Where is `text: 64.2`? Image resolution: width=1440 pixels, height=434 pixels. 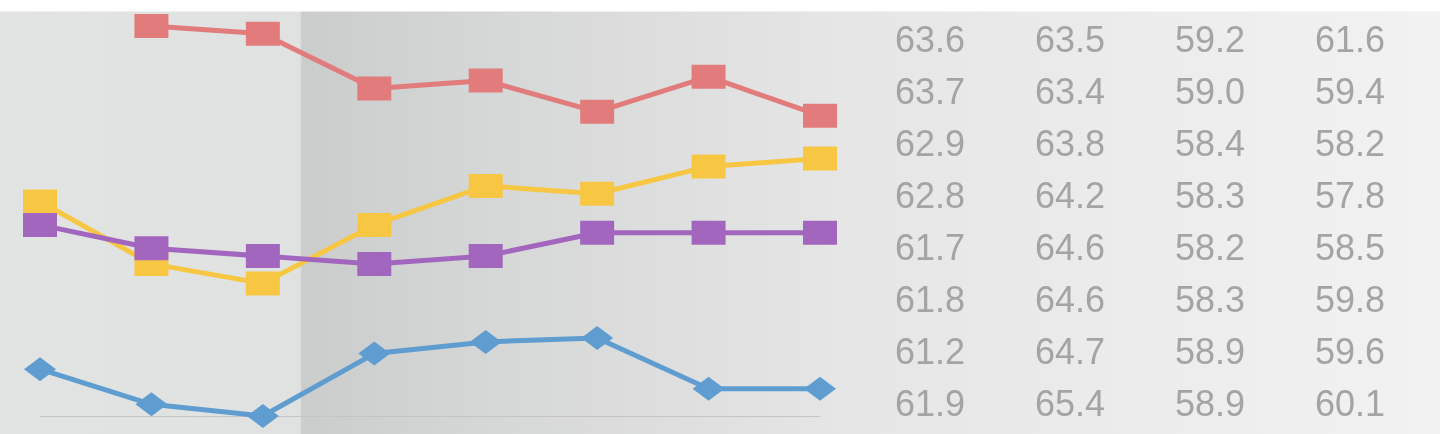 text: 64.2 is located at coordinates (1070, 195).